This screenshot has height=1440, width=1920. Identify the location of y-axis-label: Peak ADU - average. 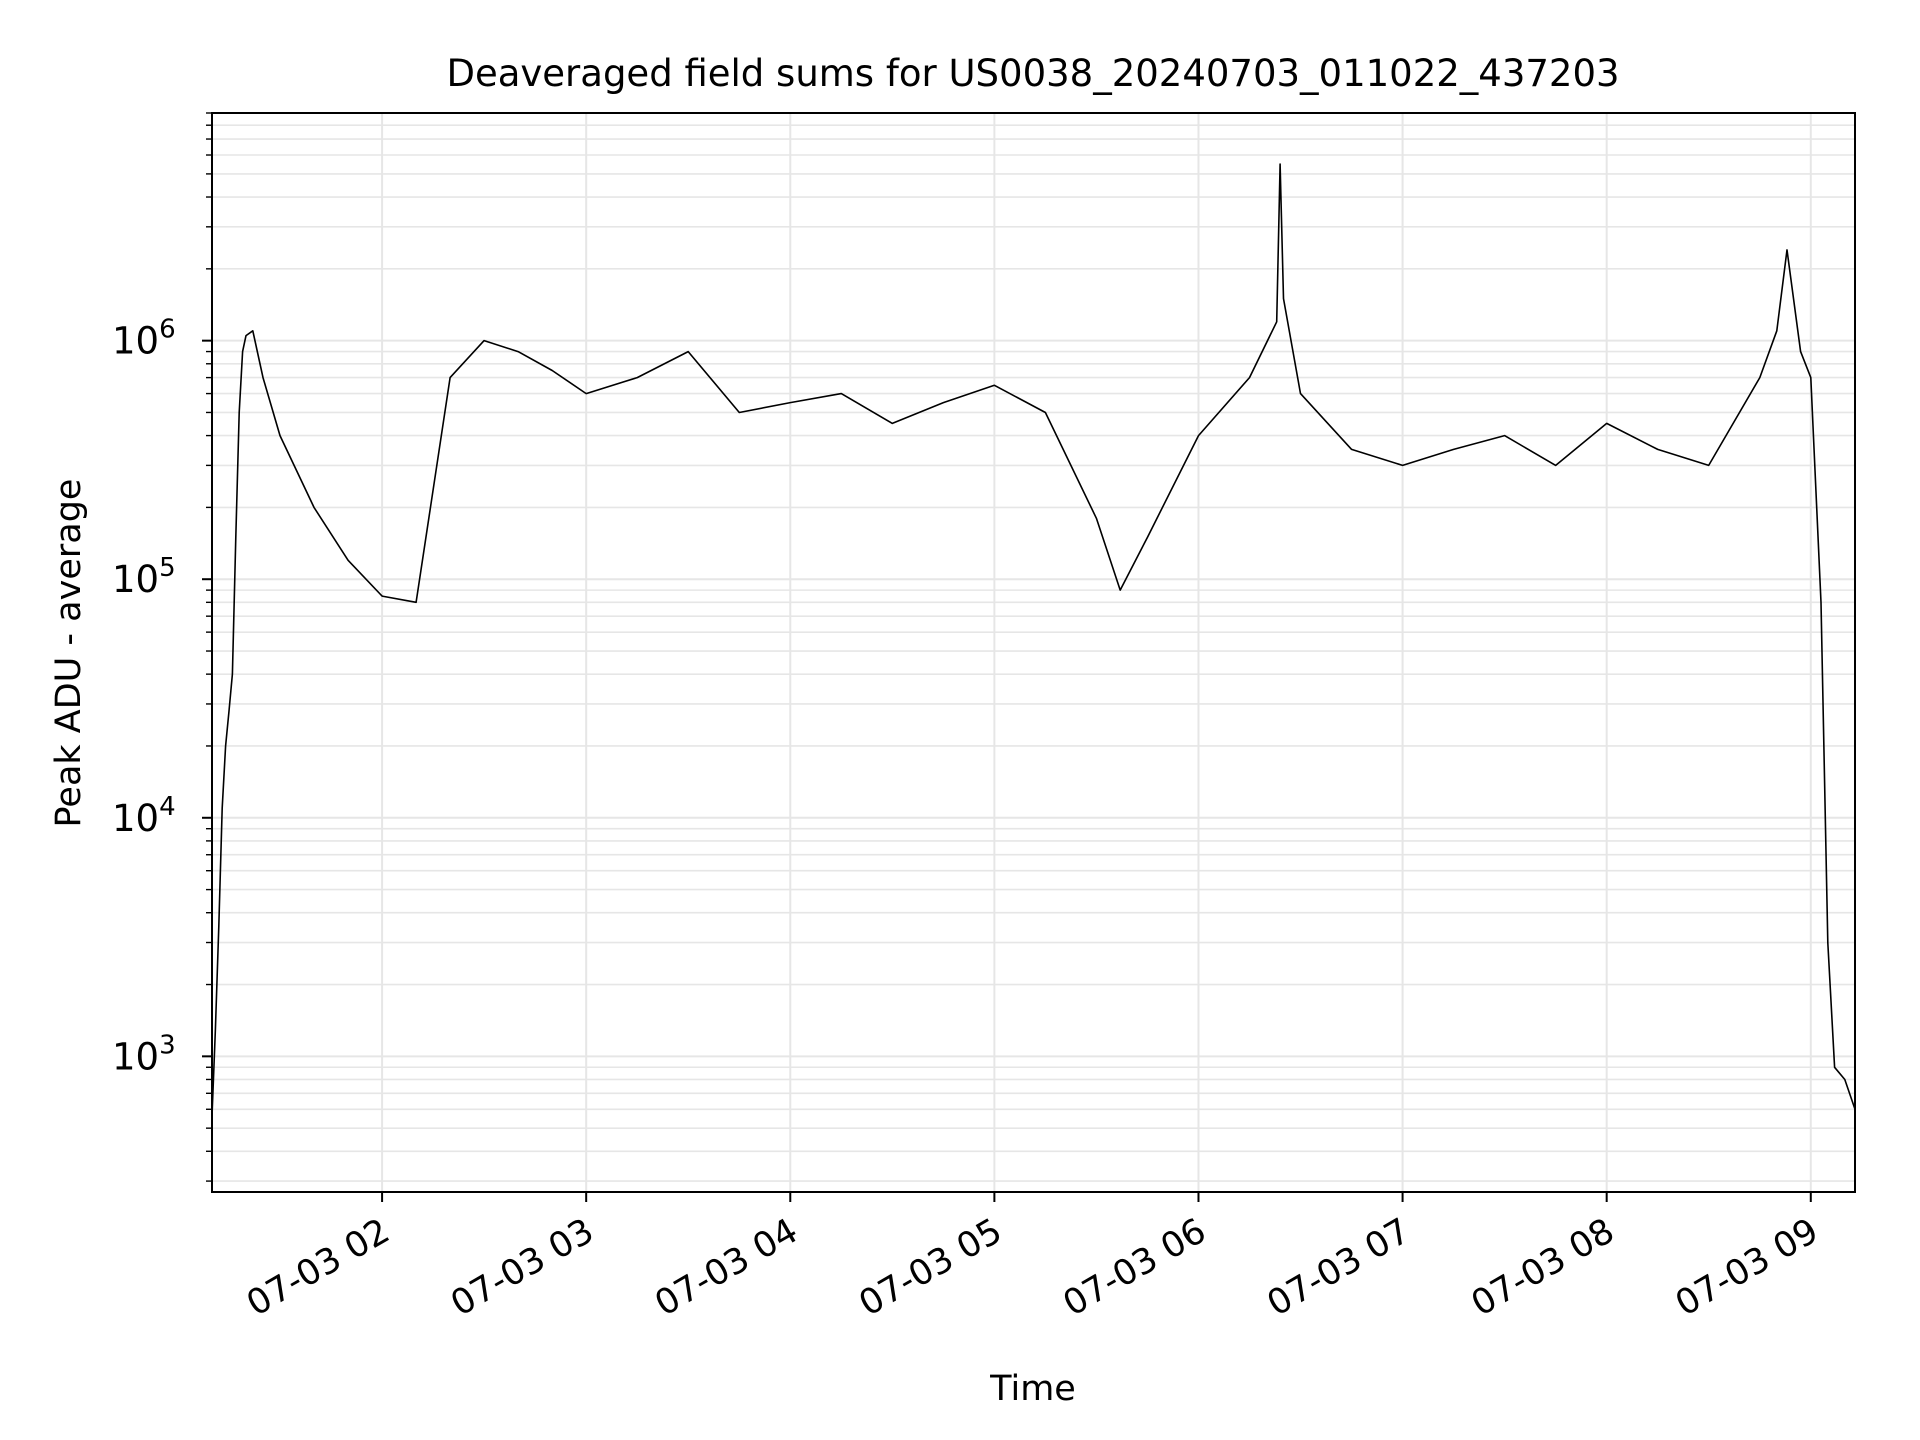
(69, 653).